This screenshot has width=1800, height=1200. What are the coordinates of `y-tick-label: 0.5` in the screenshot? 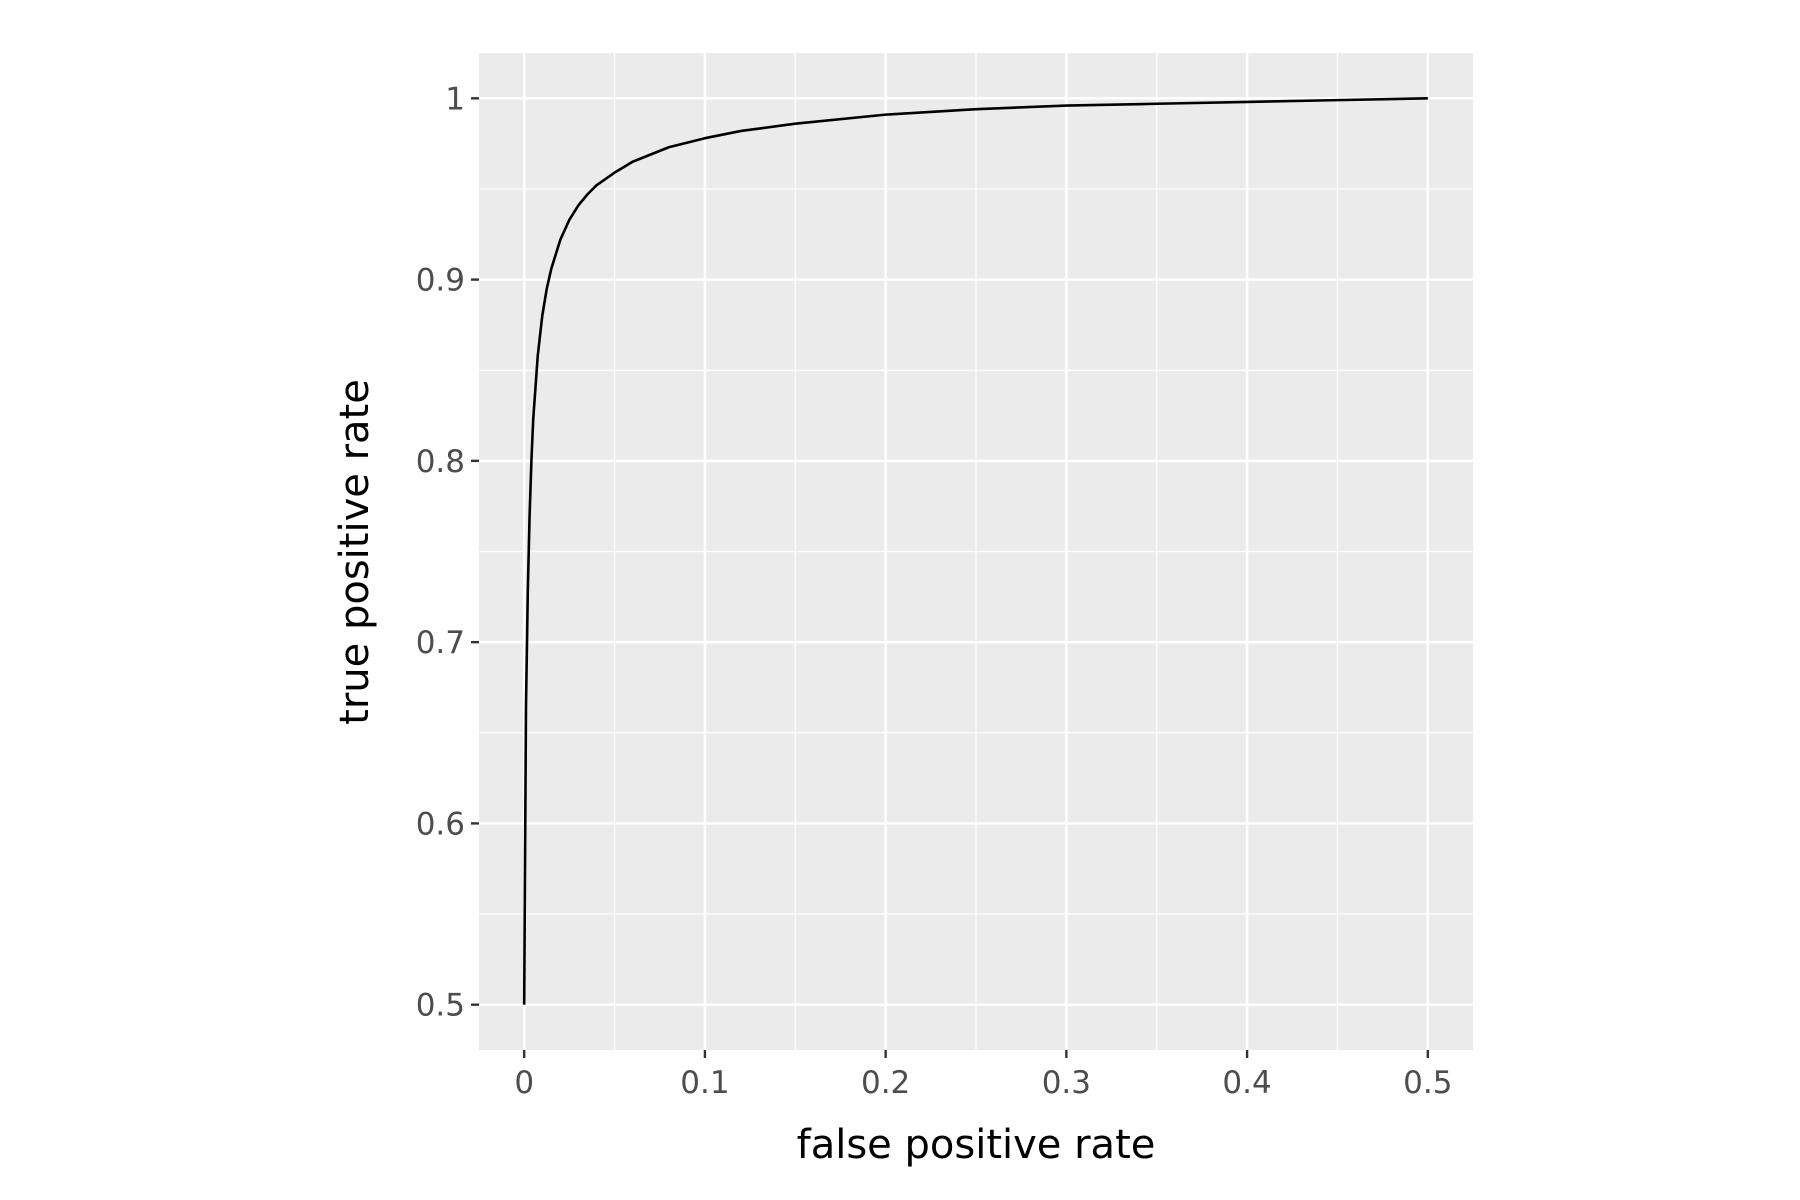 It's located at (440, 1006).